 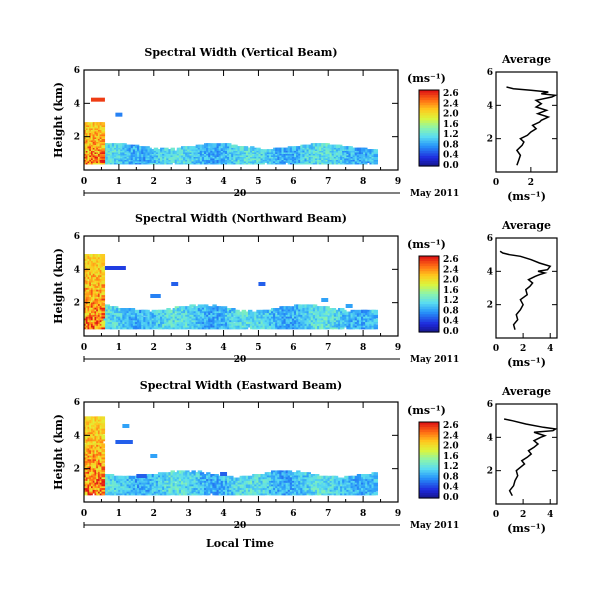 What do you see at coordinates (240, 52) in the screenshot?
I see `panel-title: Spectral Width (Vertical Beam)` at bounding box center [240, 52].